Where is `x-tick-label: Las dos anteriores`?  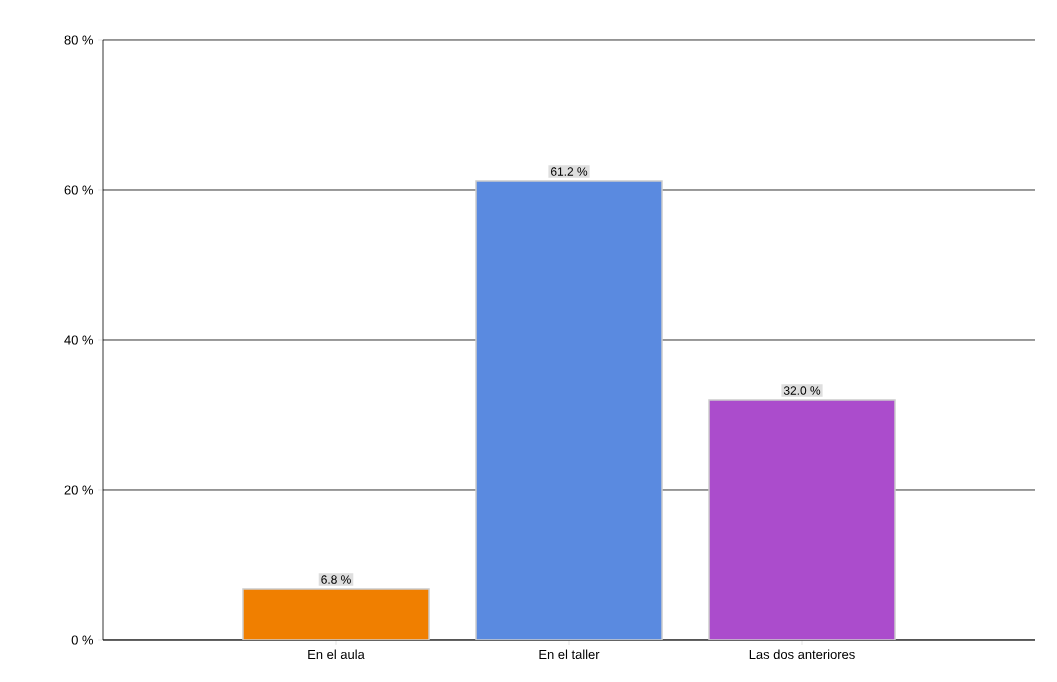 x-tick-label: Las dos anteriores is located at coordinates (802, 654).